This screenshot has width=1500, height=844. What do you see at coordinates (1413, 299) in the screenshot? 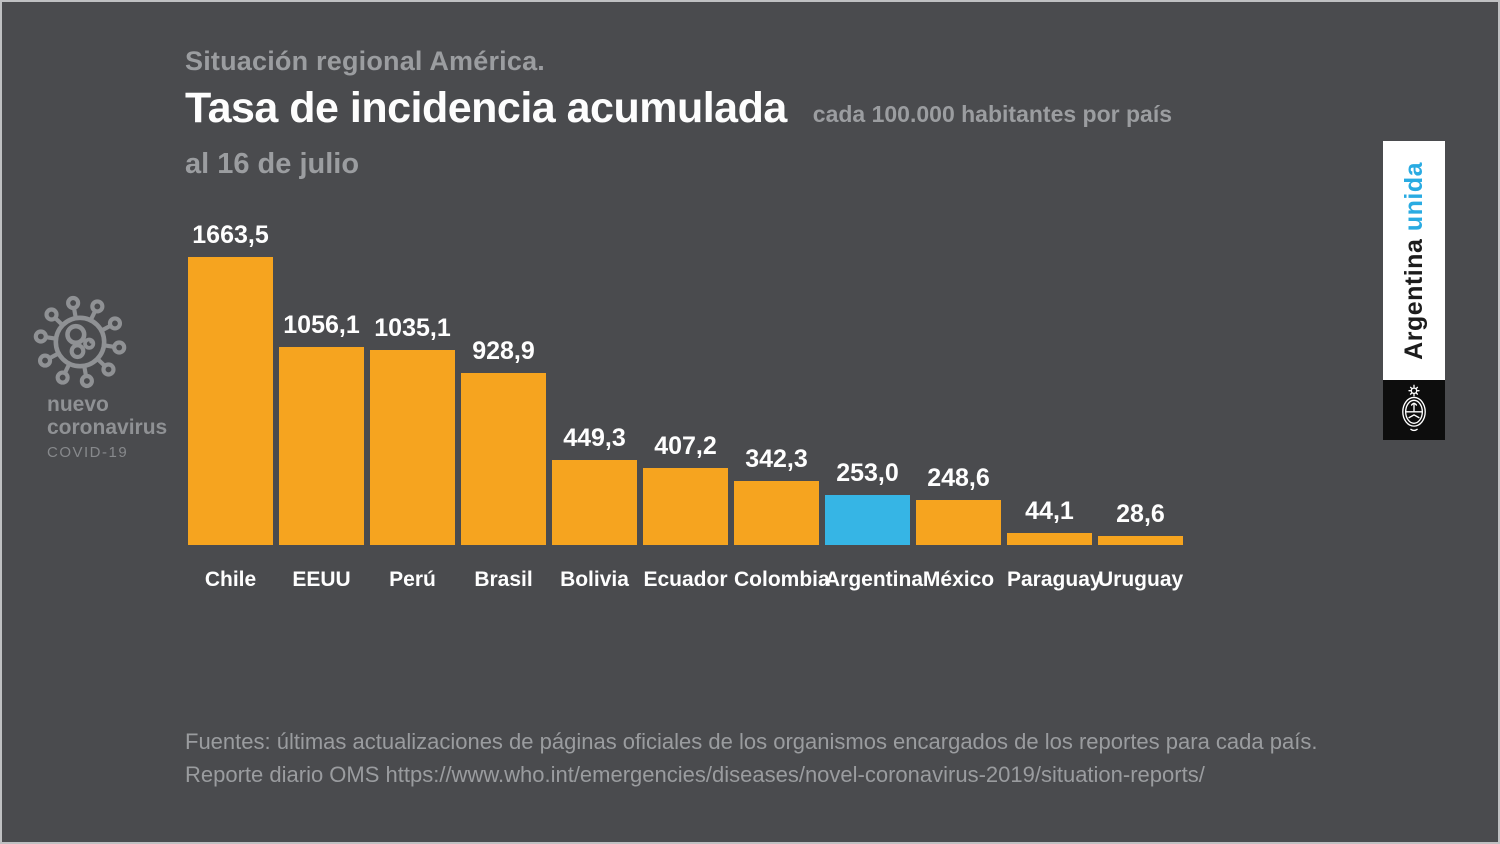
I see `banner-text-argentina: Argentina` at bounding box center [1413, 299].